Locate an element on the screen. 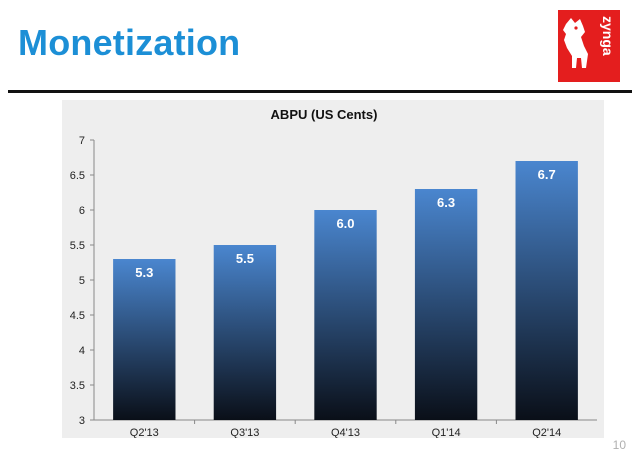 The width and height of the screenshot is (640, 458). x-tick-label: Q2'13 is located at coordinates (144, 432).